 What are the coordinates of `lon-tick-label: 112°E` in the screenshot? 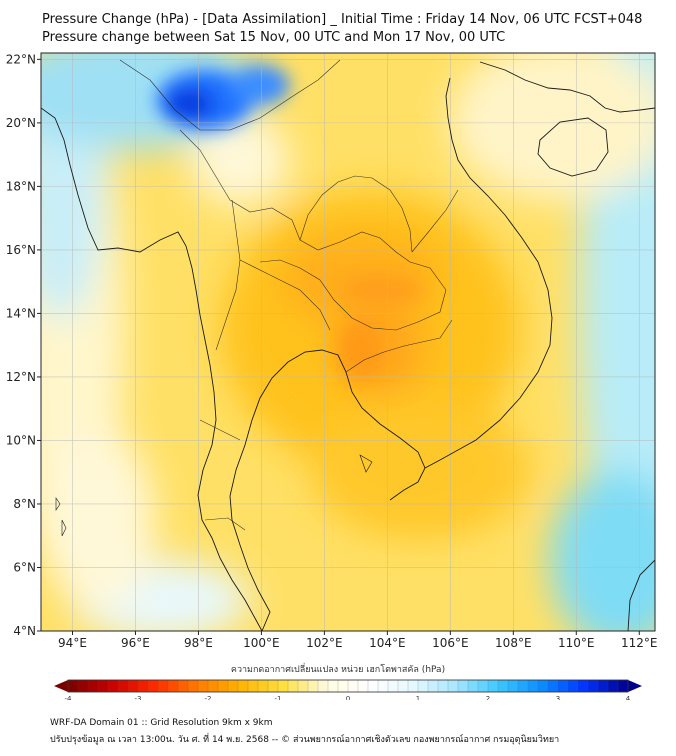 It's located at (639, 643).